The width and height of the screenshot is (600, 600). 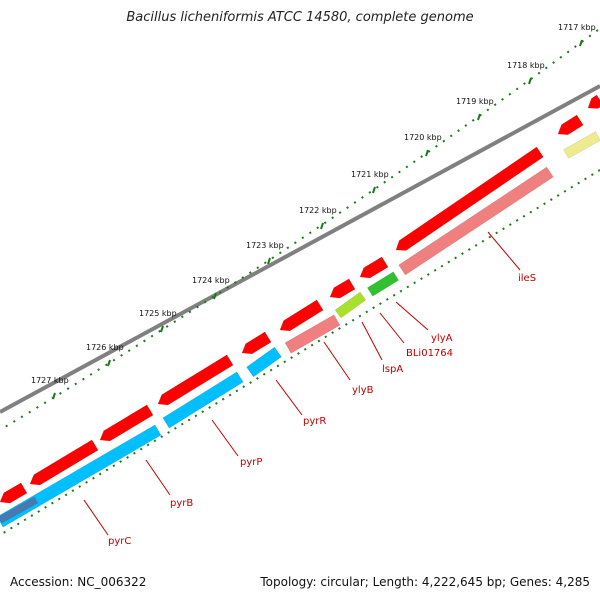 I want to click on kbp-tick-label: 1722 kbp, so click(x=318, y=210).